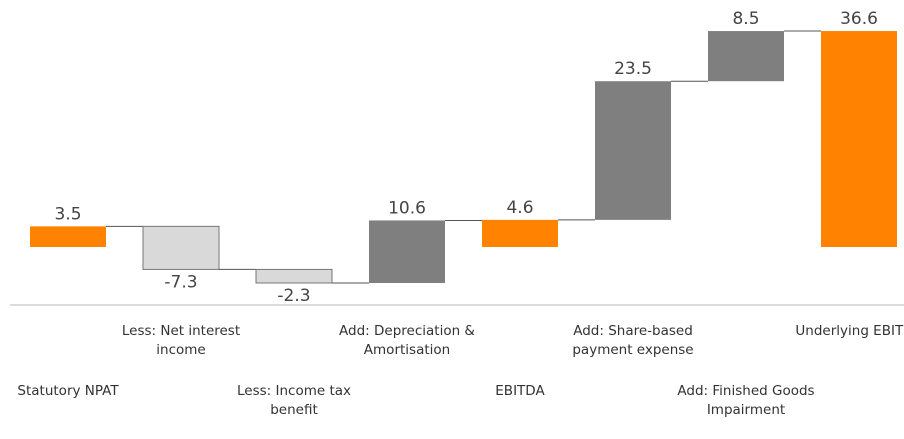  Describe the element at coordinates (849, 331) in the screenshot. I see `category-label: Underlying EBITDA` at that location.